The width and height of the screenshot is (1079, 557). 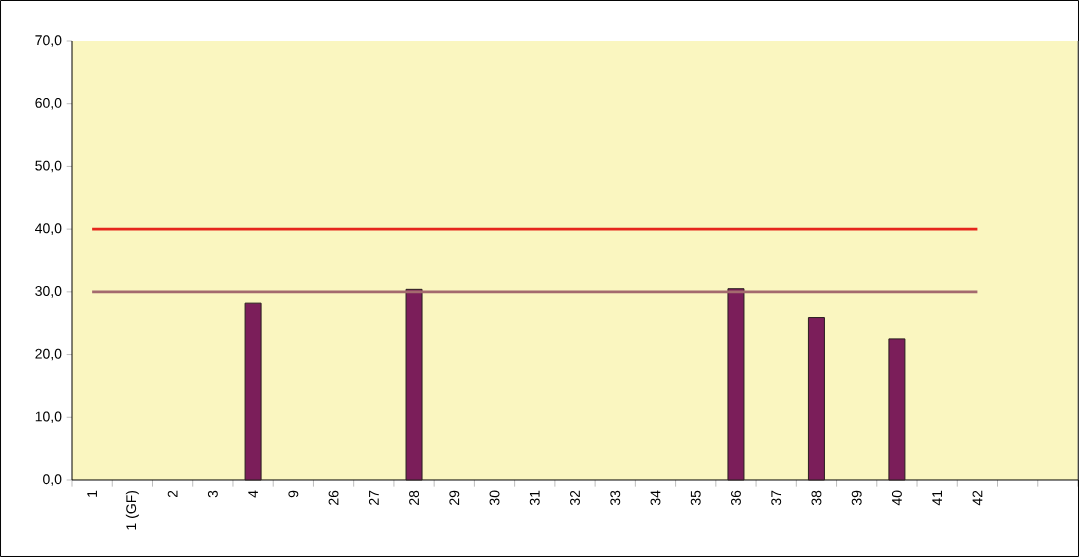 What do you see at coordinates (48, 354) in the screenshot?
I see `y-tick-label: 20,0` at bounding box center [48, 354].